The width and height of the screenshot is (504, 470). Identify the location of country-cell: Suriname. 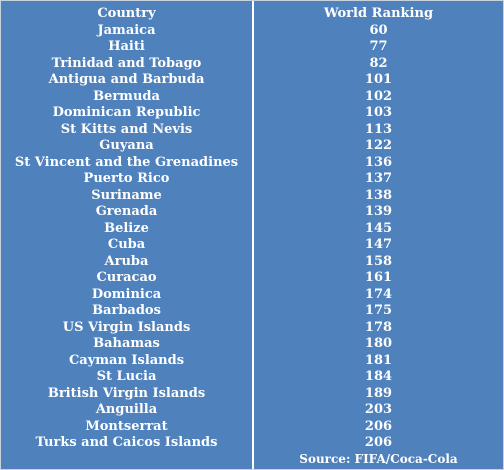
(126, 195).